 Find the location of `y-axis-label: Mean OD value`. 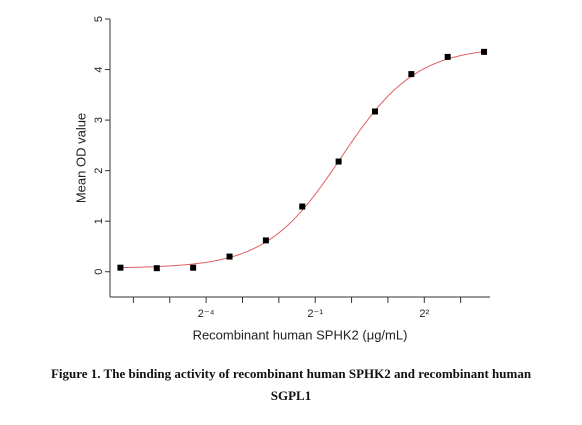

y-axis-label: Mean OD value is located at coordinates (80, 158).